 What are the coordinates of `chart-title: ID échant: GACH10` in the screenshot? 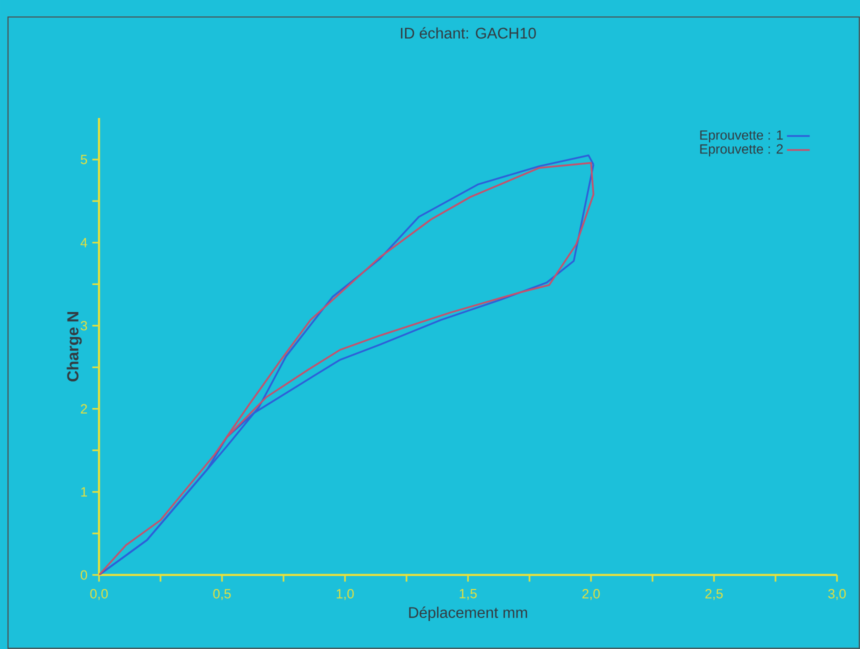 It's located at (468, 33).